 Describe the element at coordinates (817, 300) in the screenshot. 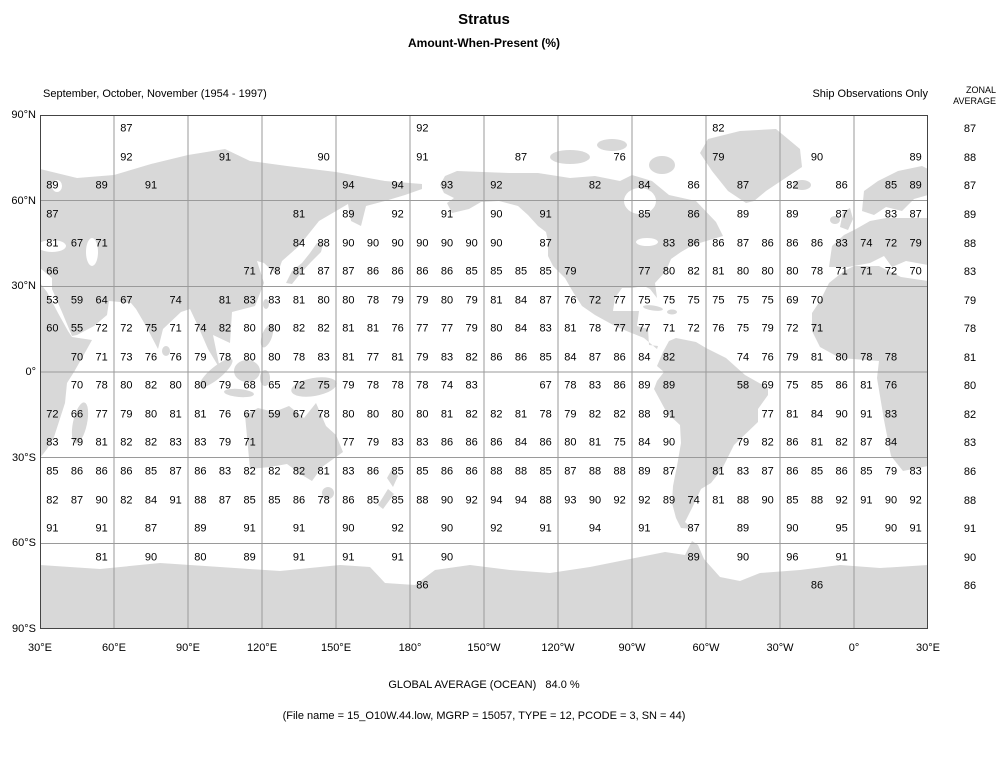

I see `grid-value: 70` at that location.